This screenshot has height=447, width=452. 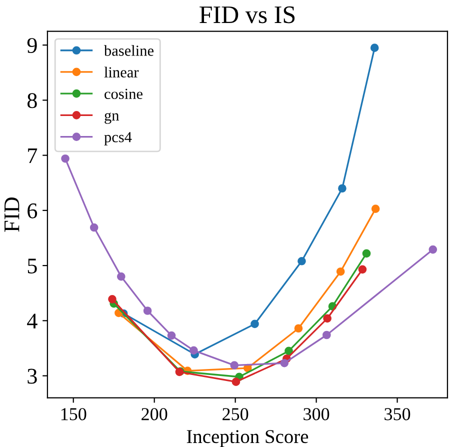 What do you see at coordinates (32, 321) in the screenshot?
I see `y-tick-label: 4` at bounding box center [32, 321].